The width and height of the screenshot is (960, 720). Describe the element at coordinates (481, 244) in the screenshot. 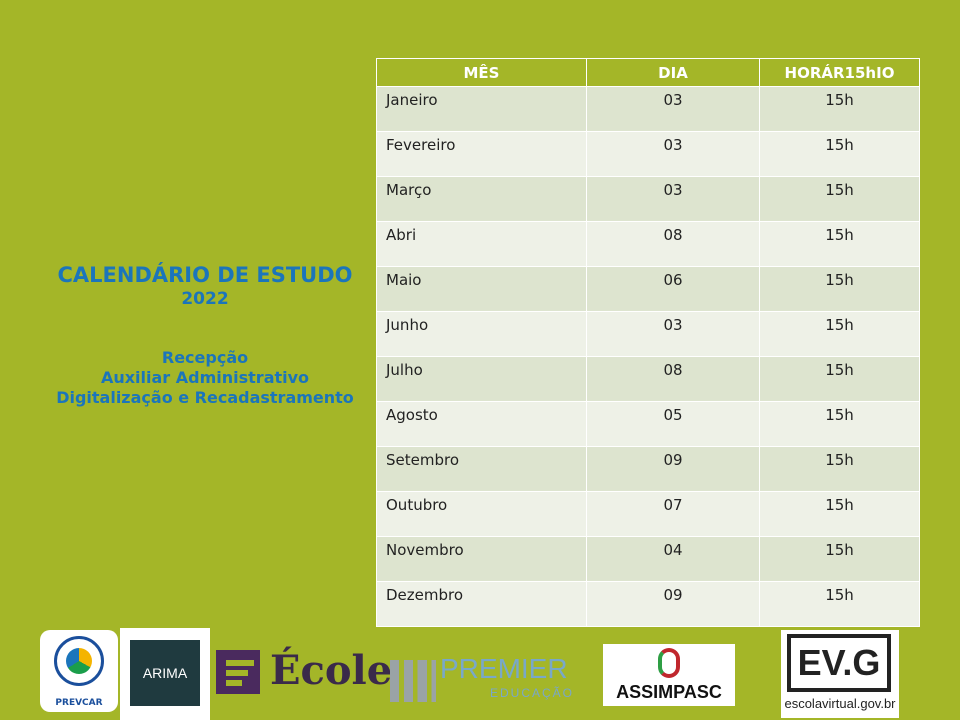

I see `cell-month: Abri` at that location.